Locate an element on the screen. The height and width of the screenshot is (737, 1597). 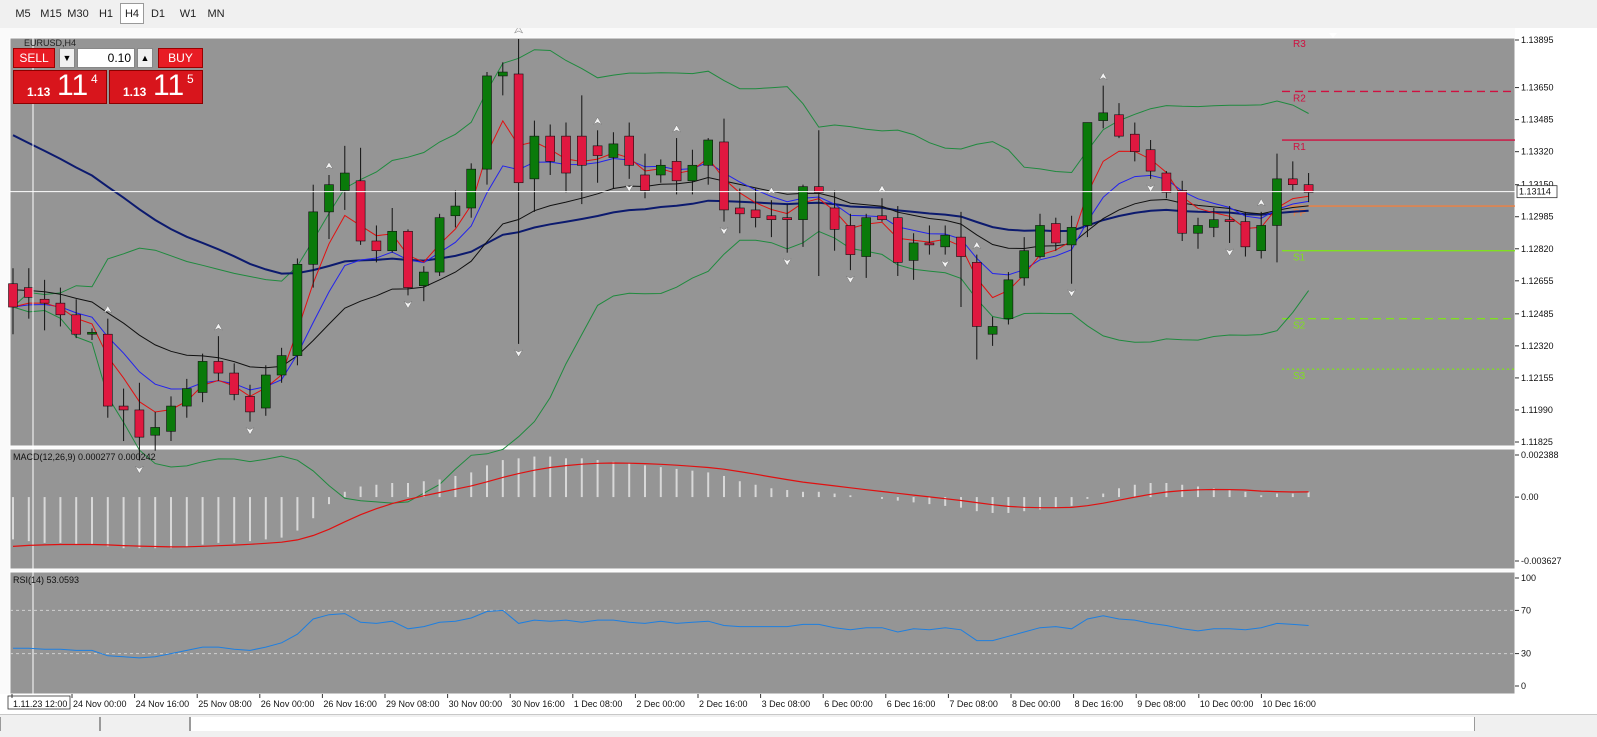
timeframe-w1: W1 is located at coordinates (188, 13).